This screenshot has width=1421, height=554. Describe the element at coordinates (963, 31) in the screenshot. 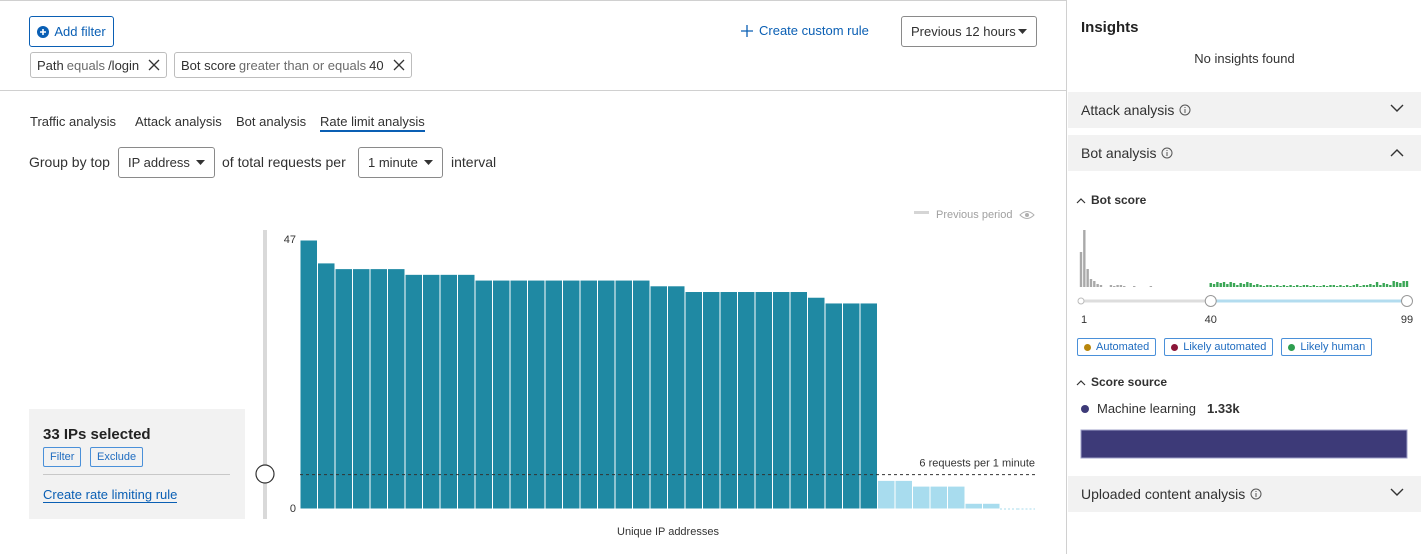

I see `time-range-label: Previous 12 hours` at that location.